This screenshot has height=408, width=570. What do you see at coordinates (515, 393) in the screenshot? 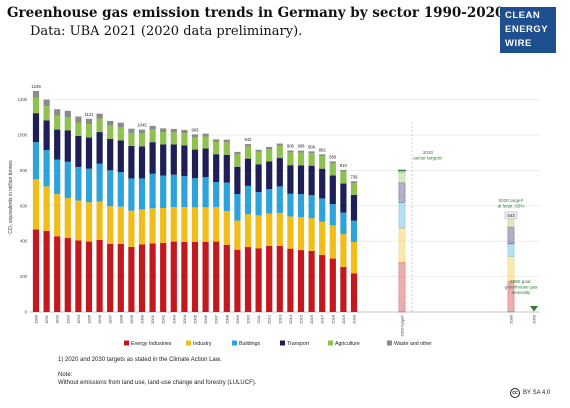
I see `creative-commons-icon: cc` at bounding box center [515, 393].